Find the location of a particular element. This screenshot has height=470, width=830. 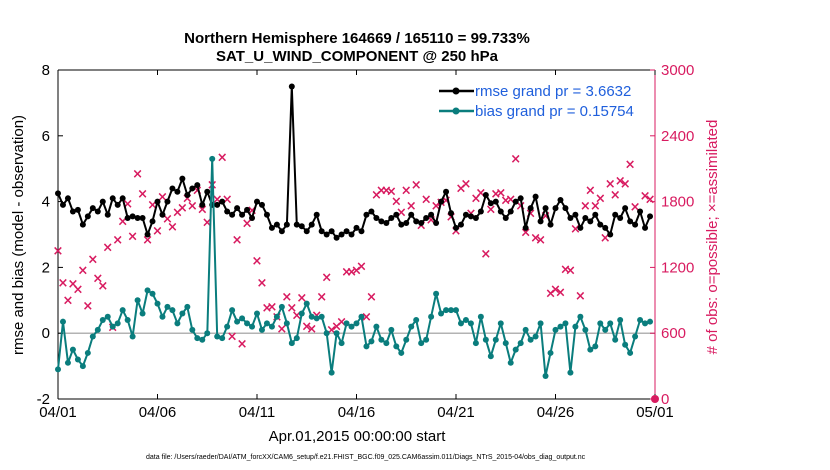

legend-rmse-label: rmse grand pr = 3.6632 is located at coordinates (553, 91).